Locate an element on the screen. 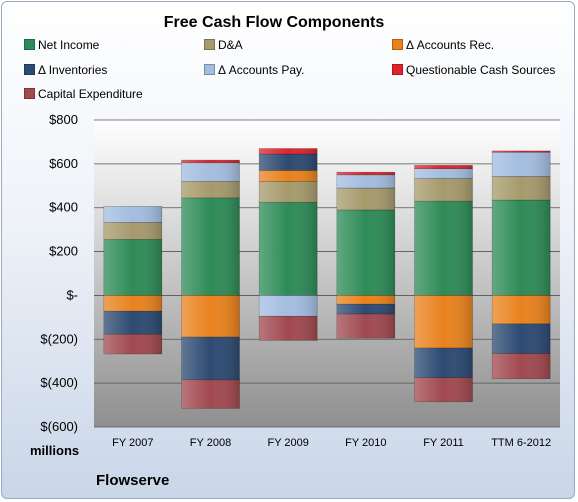 This screenshot has width=578, height=502. chart-title: Free Cash Flow Components is located at coordinates (274, 22).